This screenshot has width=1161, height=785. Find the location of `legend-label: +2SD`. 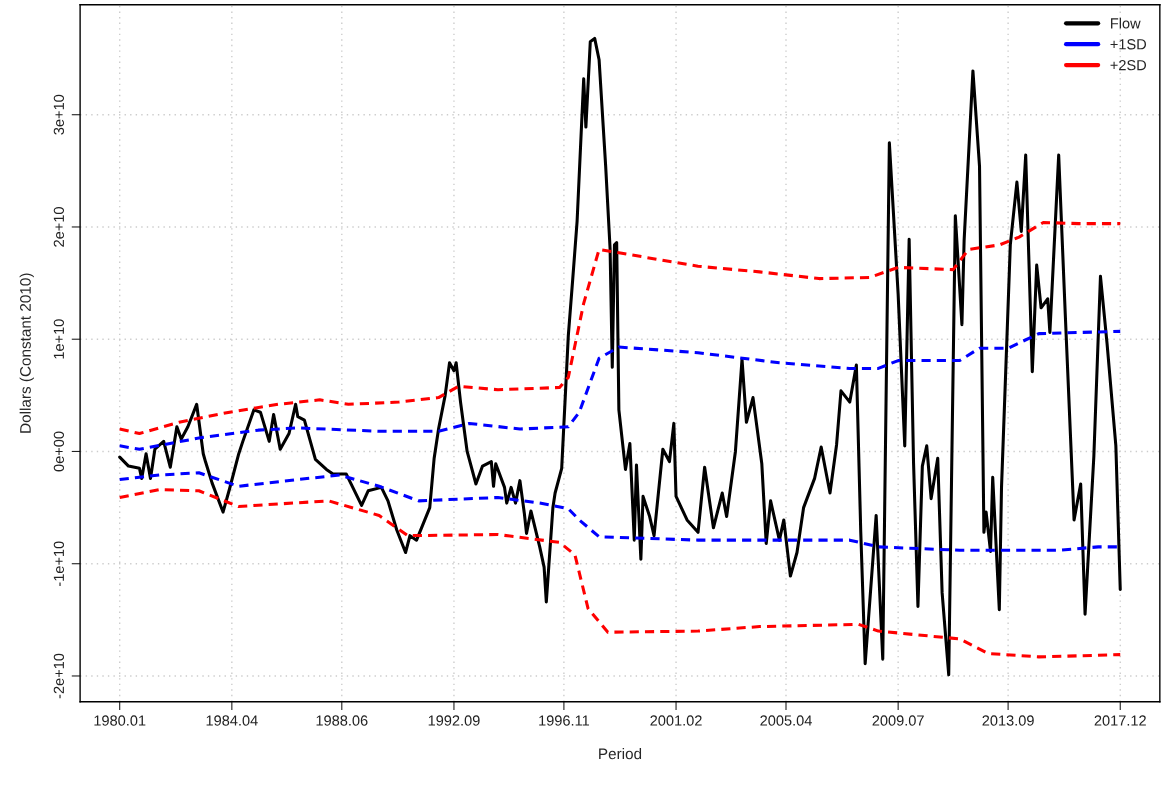

legend-label: +2SD is located at coordinates (1128, 65).